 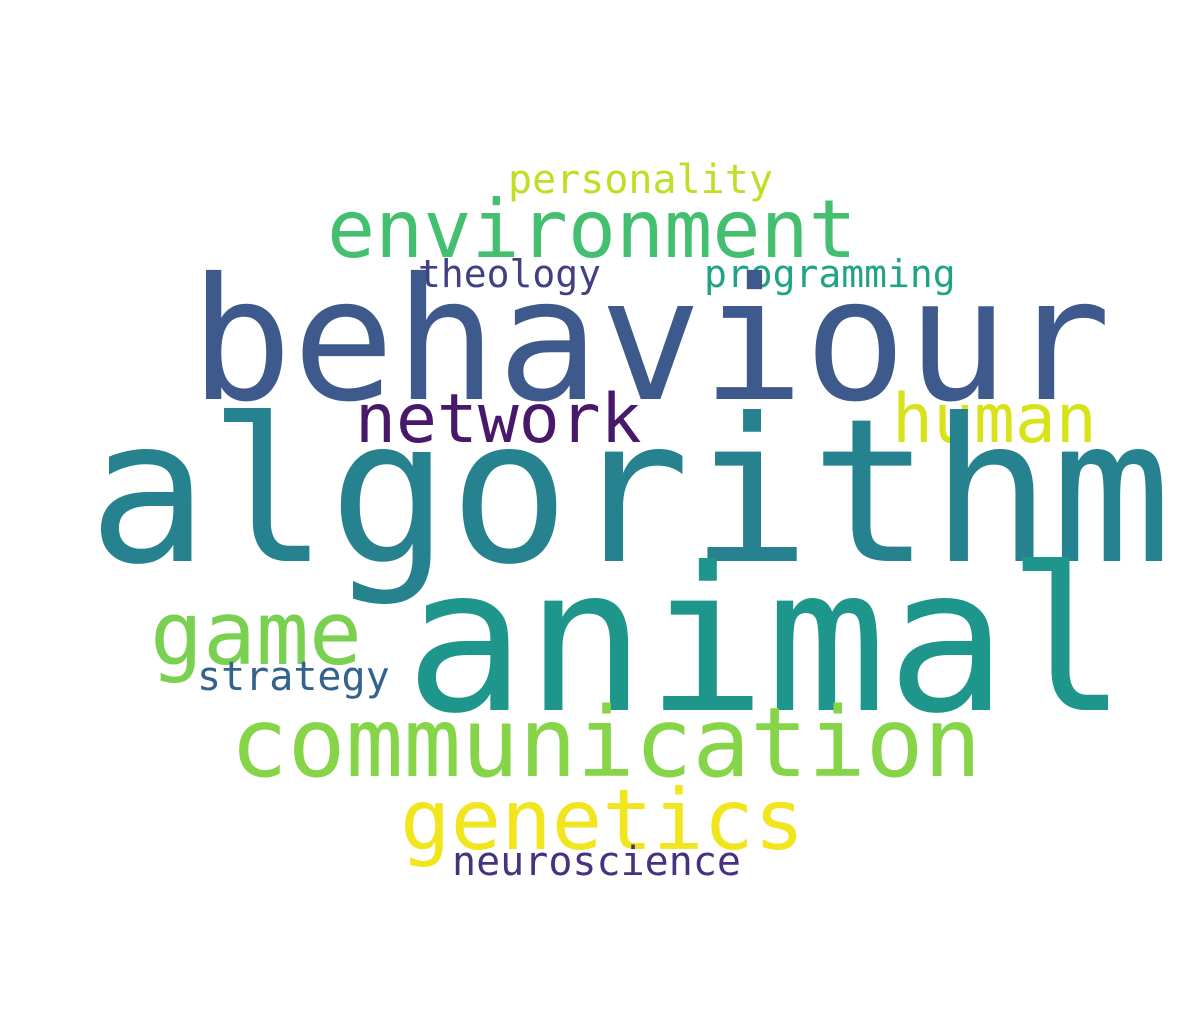 I want to click on word-theology: theology, so click(x=510, y=274).